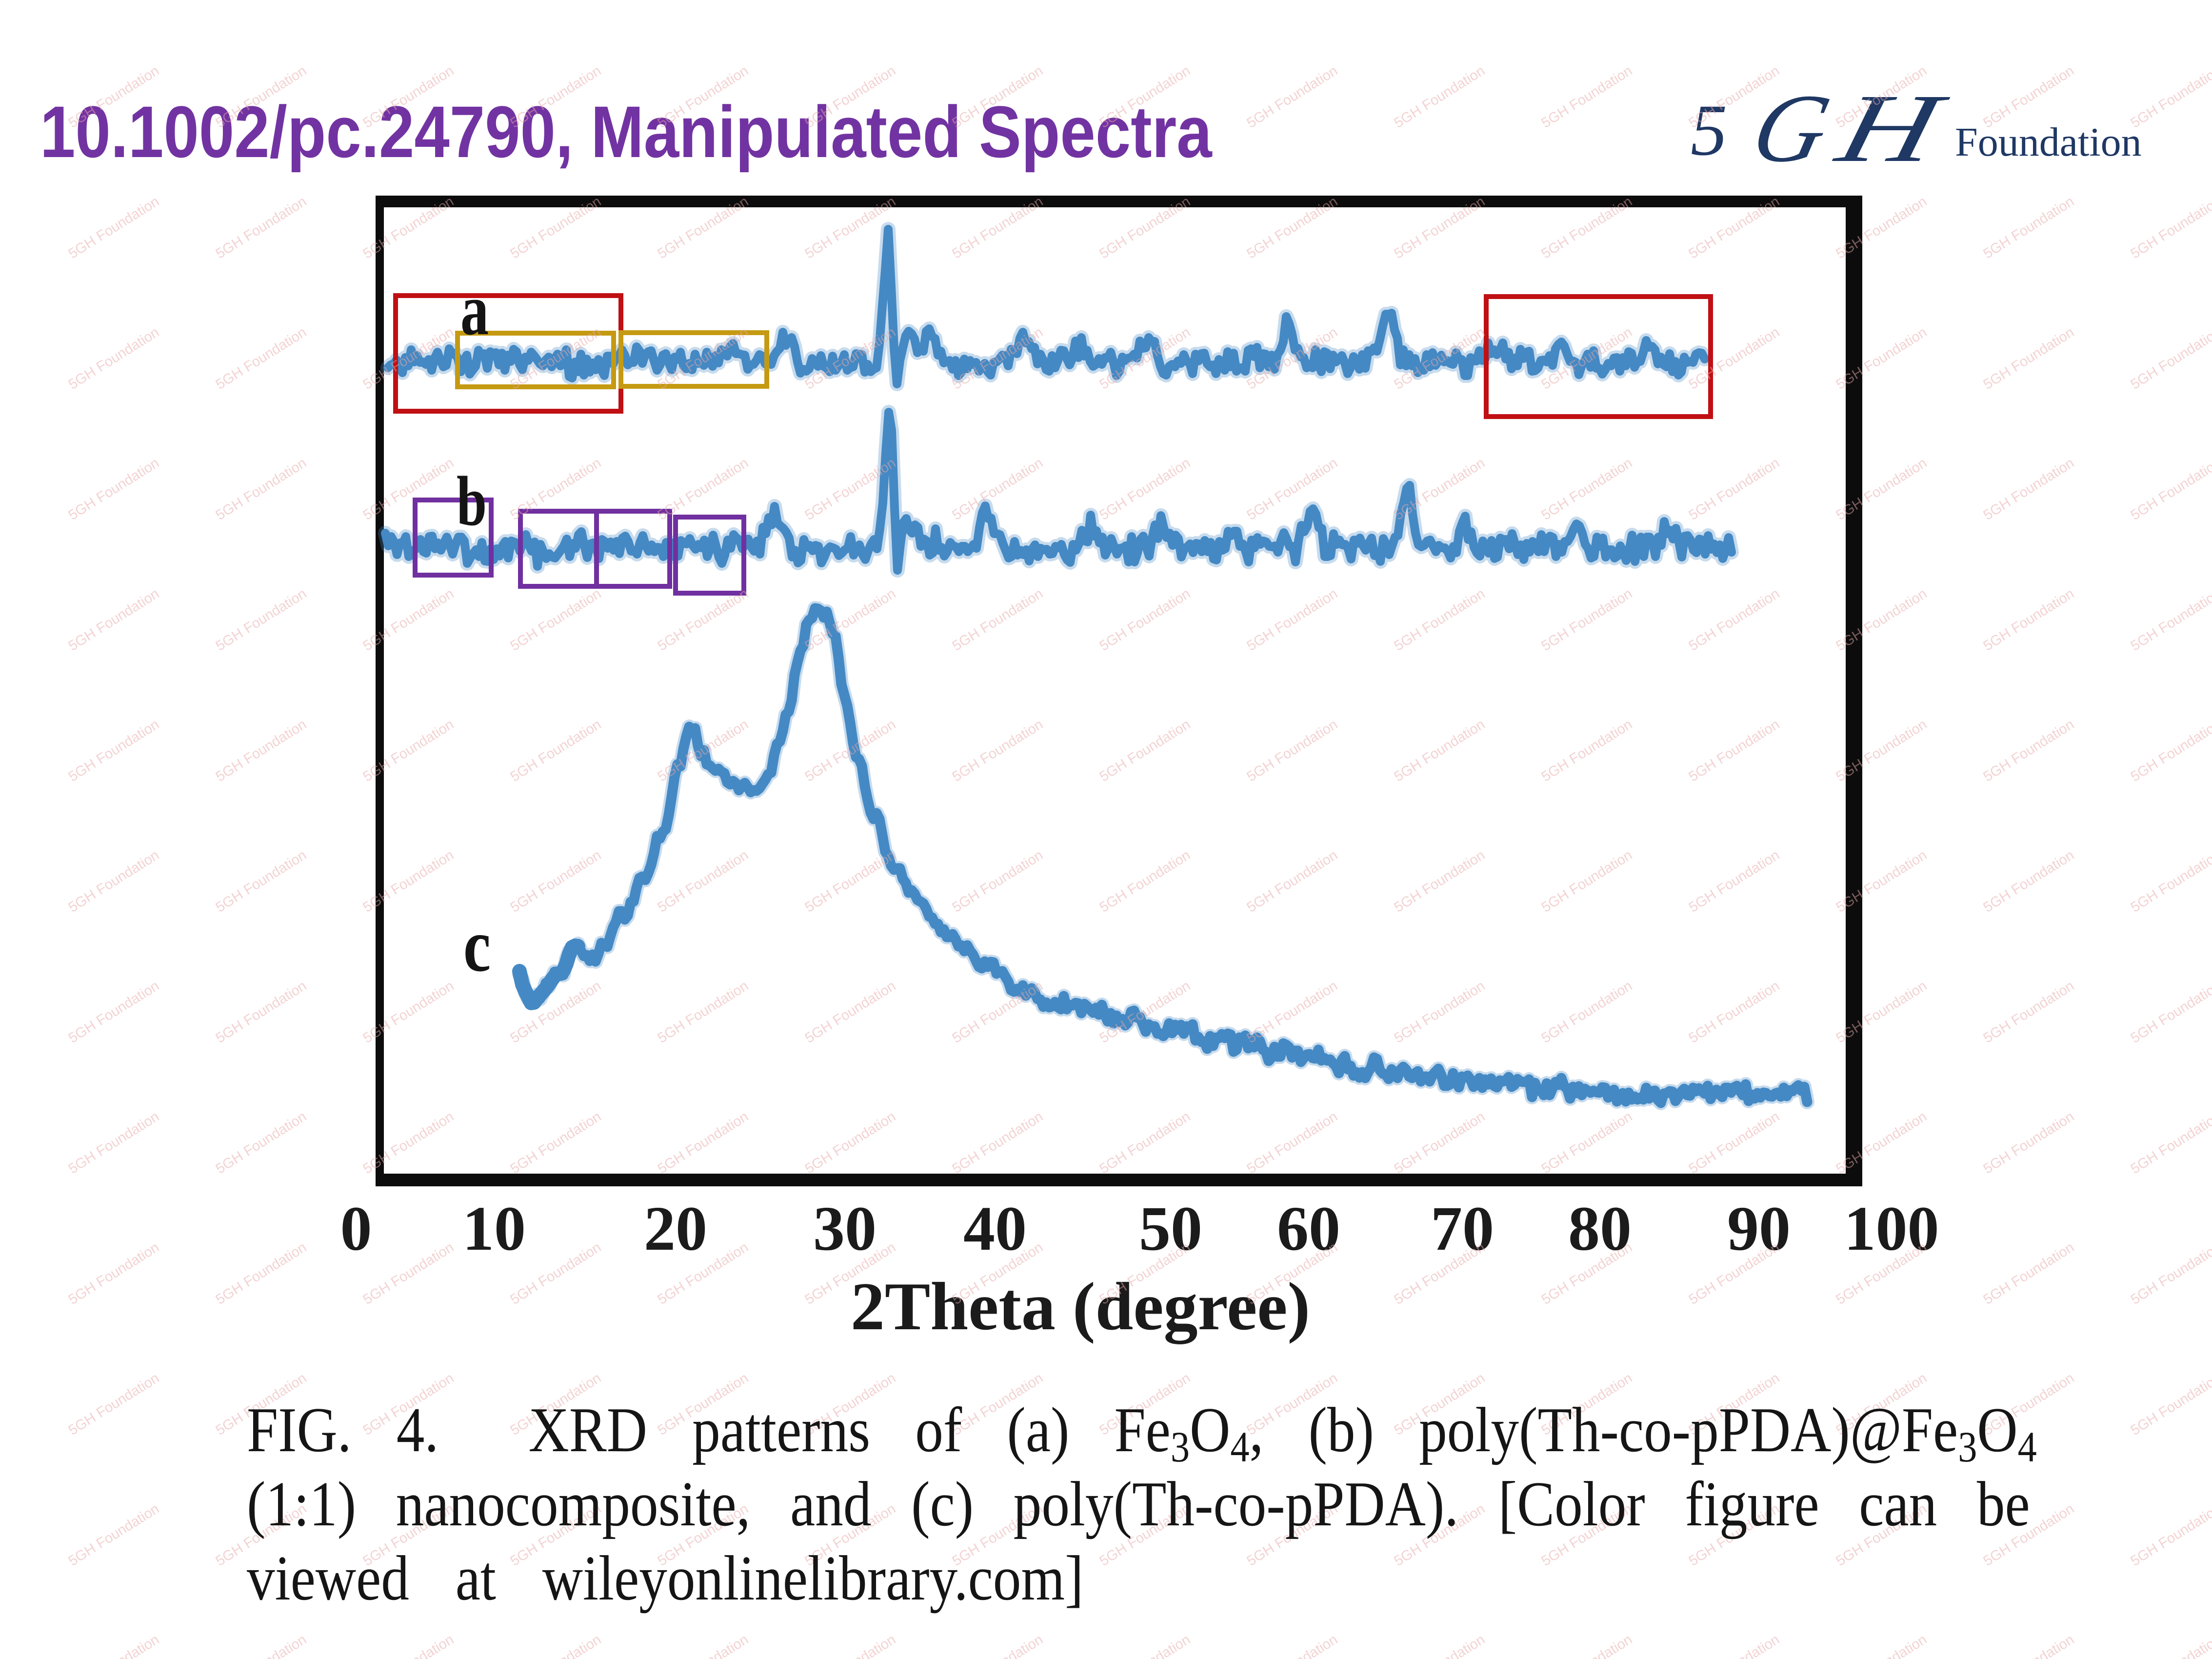 The height and width of the screenshot is (1659, 2212). What do you see at coordinates (1463, 1229) in the screenshot?
I see `svg-text: 70` at bounding box center [1463, 1229].